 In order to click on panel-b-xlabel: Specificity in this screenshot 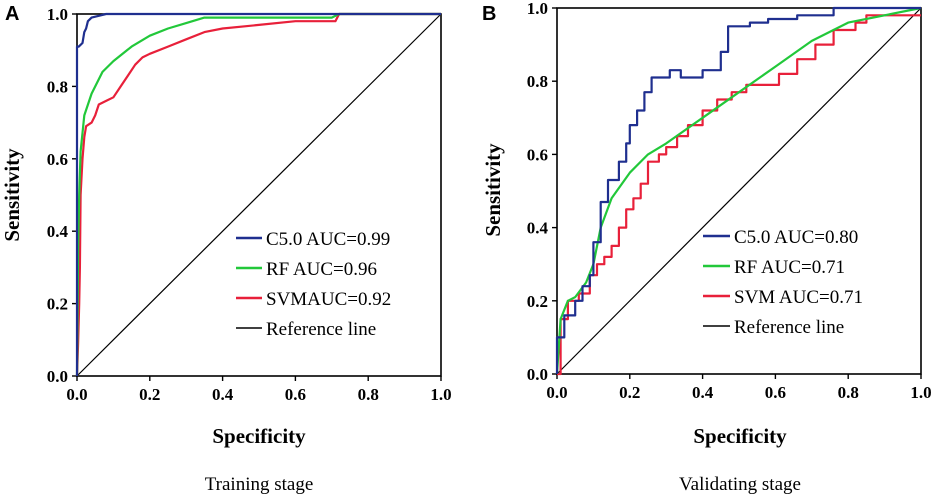, I will do `click(740, 436)`.